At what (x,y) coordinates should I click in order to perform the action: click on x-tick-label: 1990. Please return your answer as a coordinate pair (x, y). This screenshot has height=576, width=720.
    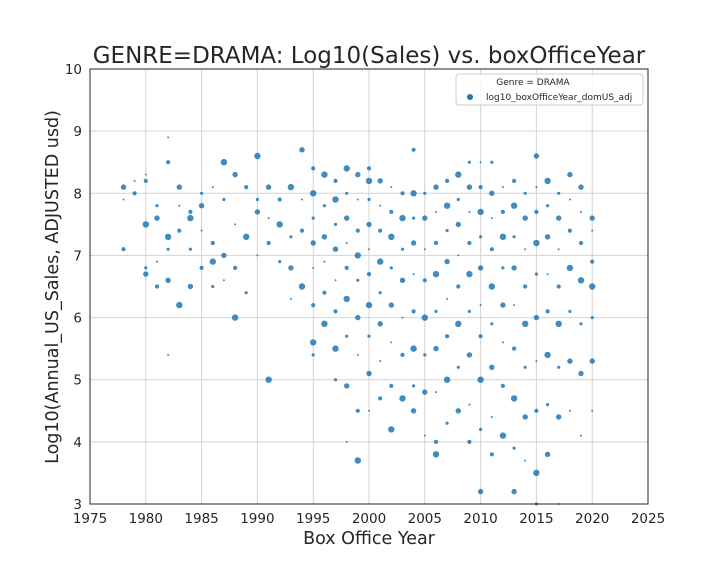
    Looking at the image, I should click on (257, 519).